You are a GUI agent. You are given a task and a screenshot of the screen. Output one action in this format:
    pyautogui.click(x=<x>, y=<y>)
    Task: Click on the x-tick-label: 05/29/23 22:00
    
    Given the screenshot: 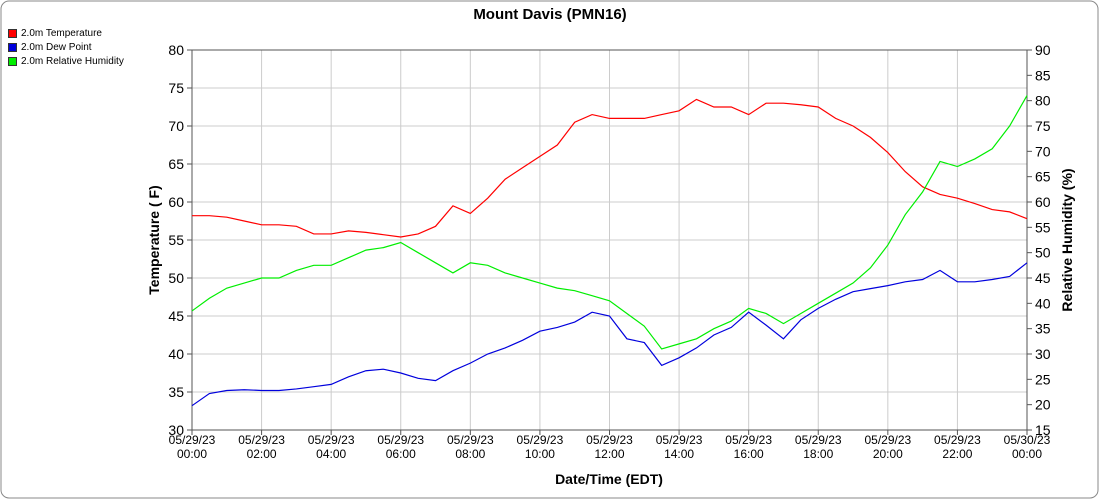 What is the action you would take?
    pyautogui.click(x=957, y=447)
    